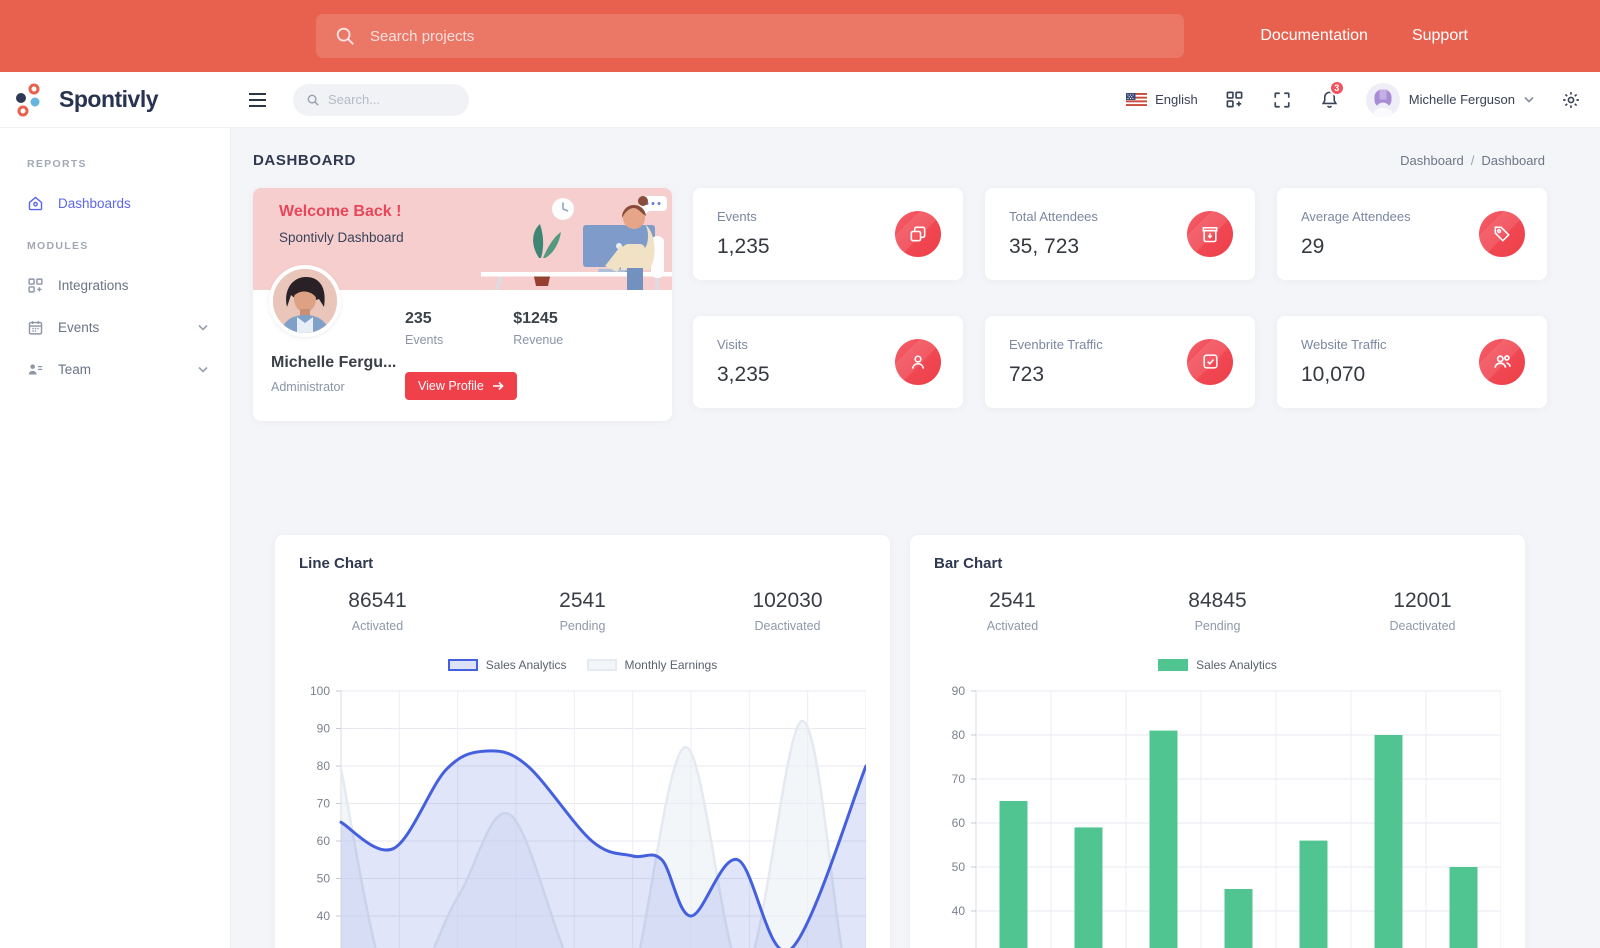 This screenshot has height=948, width=1600. I want to click on stat-value: 3,235, so click(743, 374).